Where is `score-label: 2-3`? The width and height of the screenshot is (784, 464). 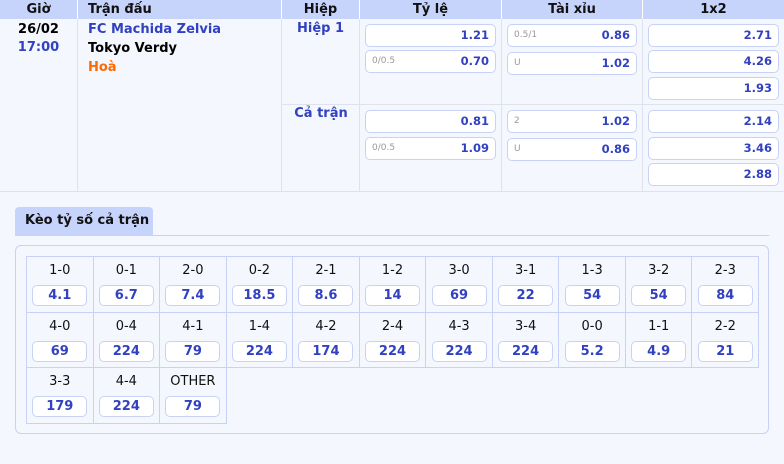
score-label: 2-3 is located at coordinates (725, 270).